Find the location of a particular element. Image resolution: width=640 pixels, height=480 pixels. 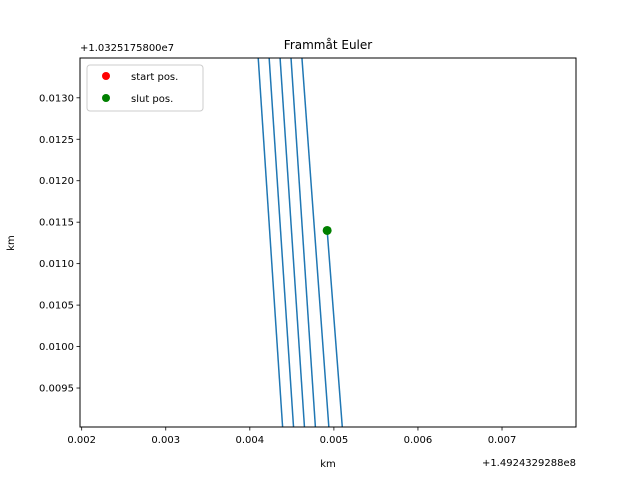

x-axis: 0.002 0.003 0.004 0.005 0.006 0.007 is located at coordinates (291, 436).